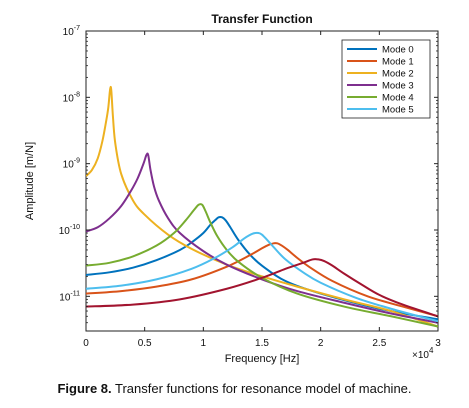 This screenshot has width=469, height=408. I want to click on x-axis-multiplier: ×10⁴, so click(423, 353).